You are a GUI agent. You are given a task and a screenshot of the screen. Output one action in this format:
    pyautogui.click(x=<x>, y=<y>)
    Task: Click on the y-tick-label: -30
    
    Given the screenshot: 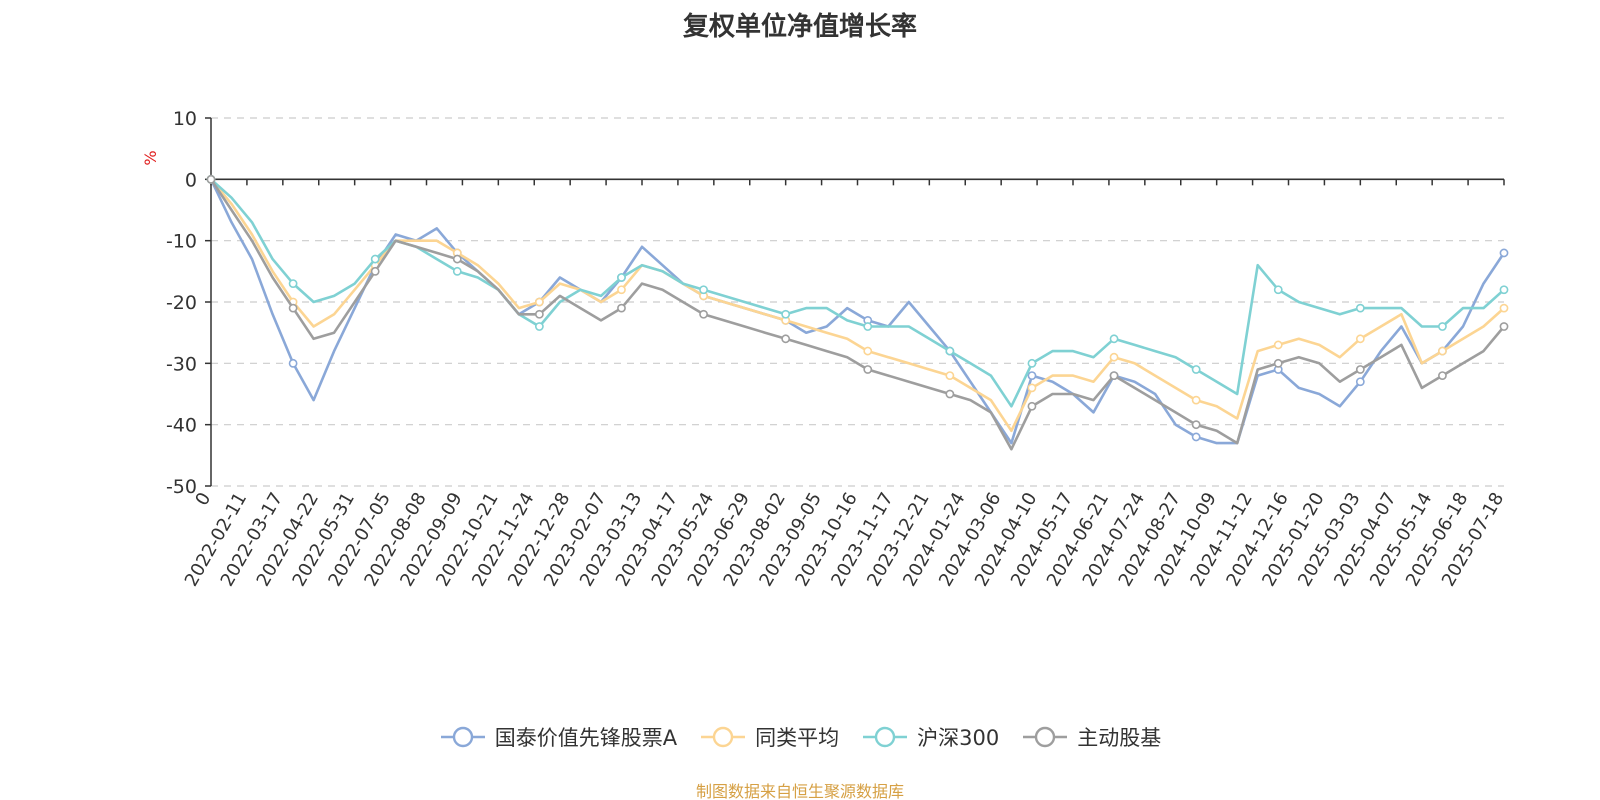 What is the action you would take?
    pyautogui.click(x=181, y=364)
    